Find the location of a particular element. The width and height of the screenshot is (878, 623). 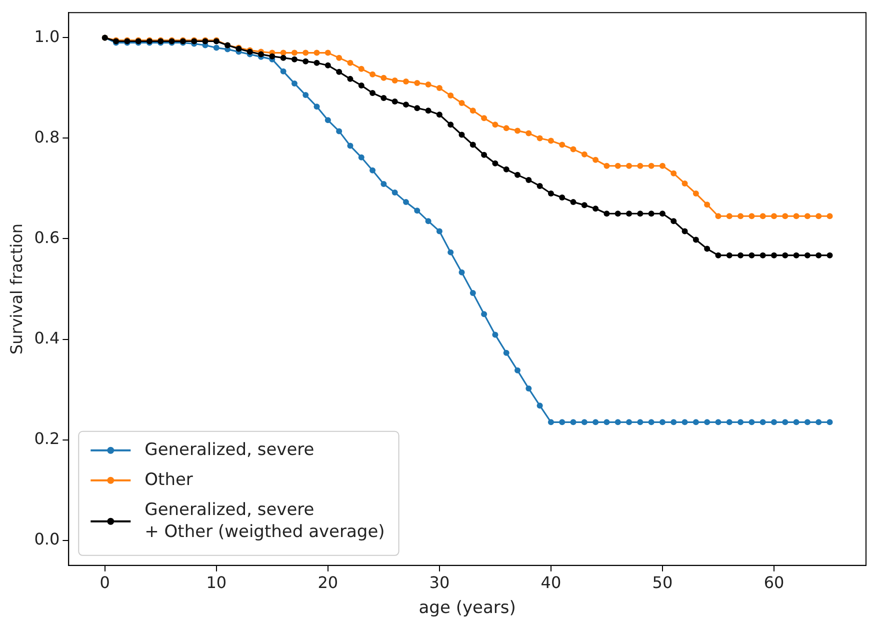

x-tick-label: 60 is located at coordinates (774, 582).